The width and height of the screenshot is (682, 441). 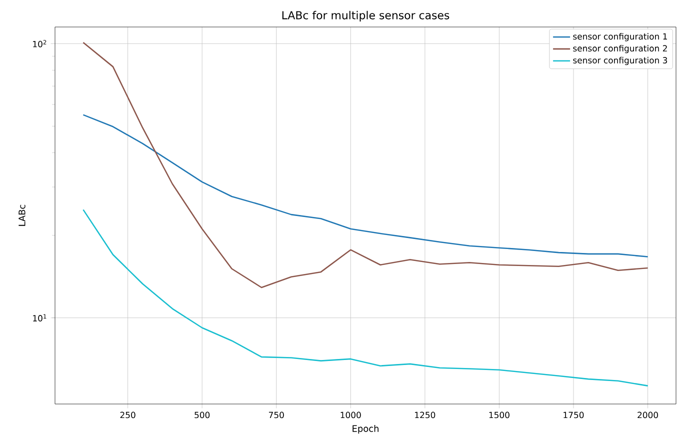 I want to click on x-tick-label: 500, so click(x=202, y=415).